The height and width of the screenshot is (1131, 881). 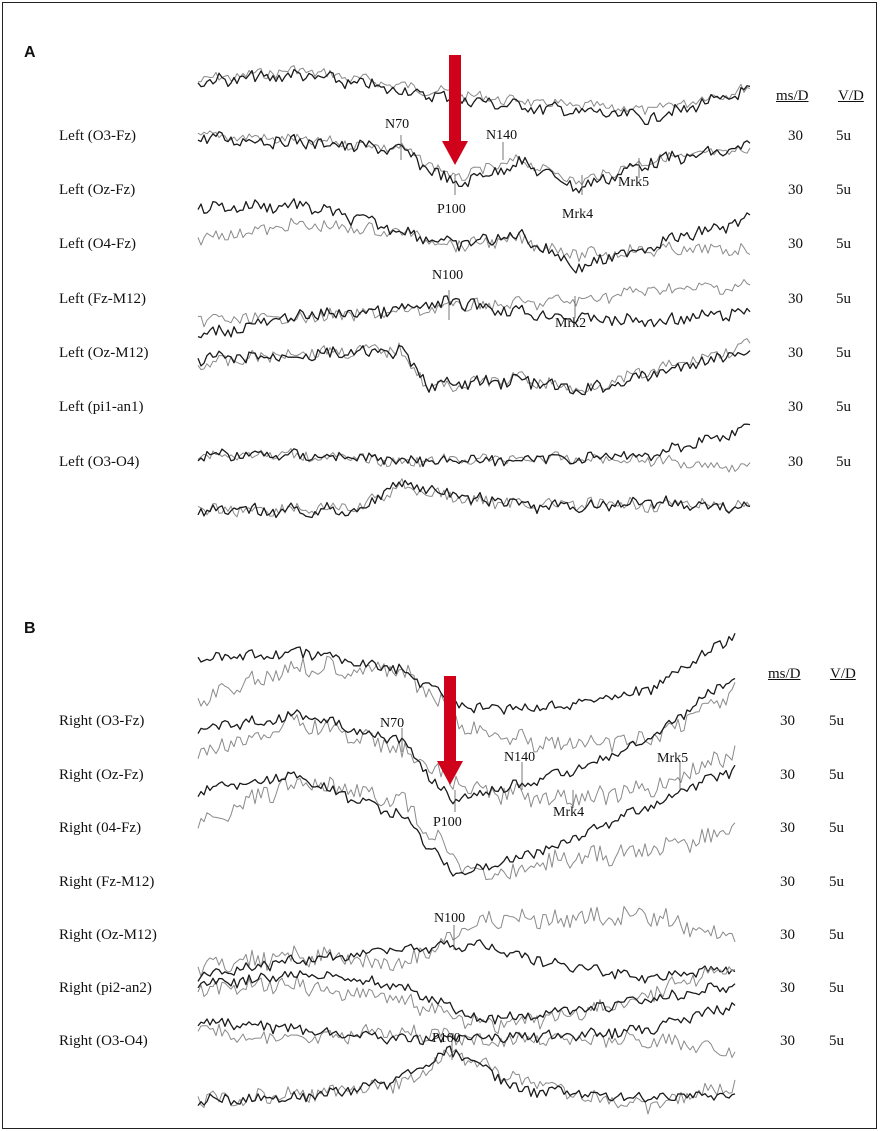 I want to click on panel-b-channel-label: Right (Oz-Fz), so click(x=101, y=775).